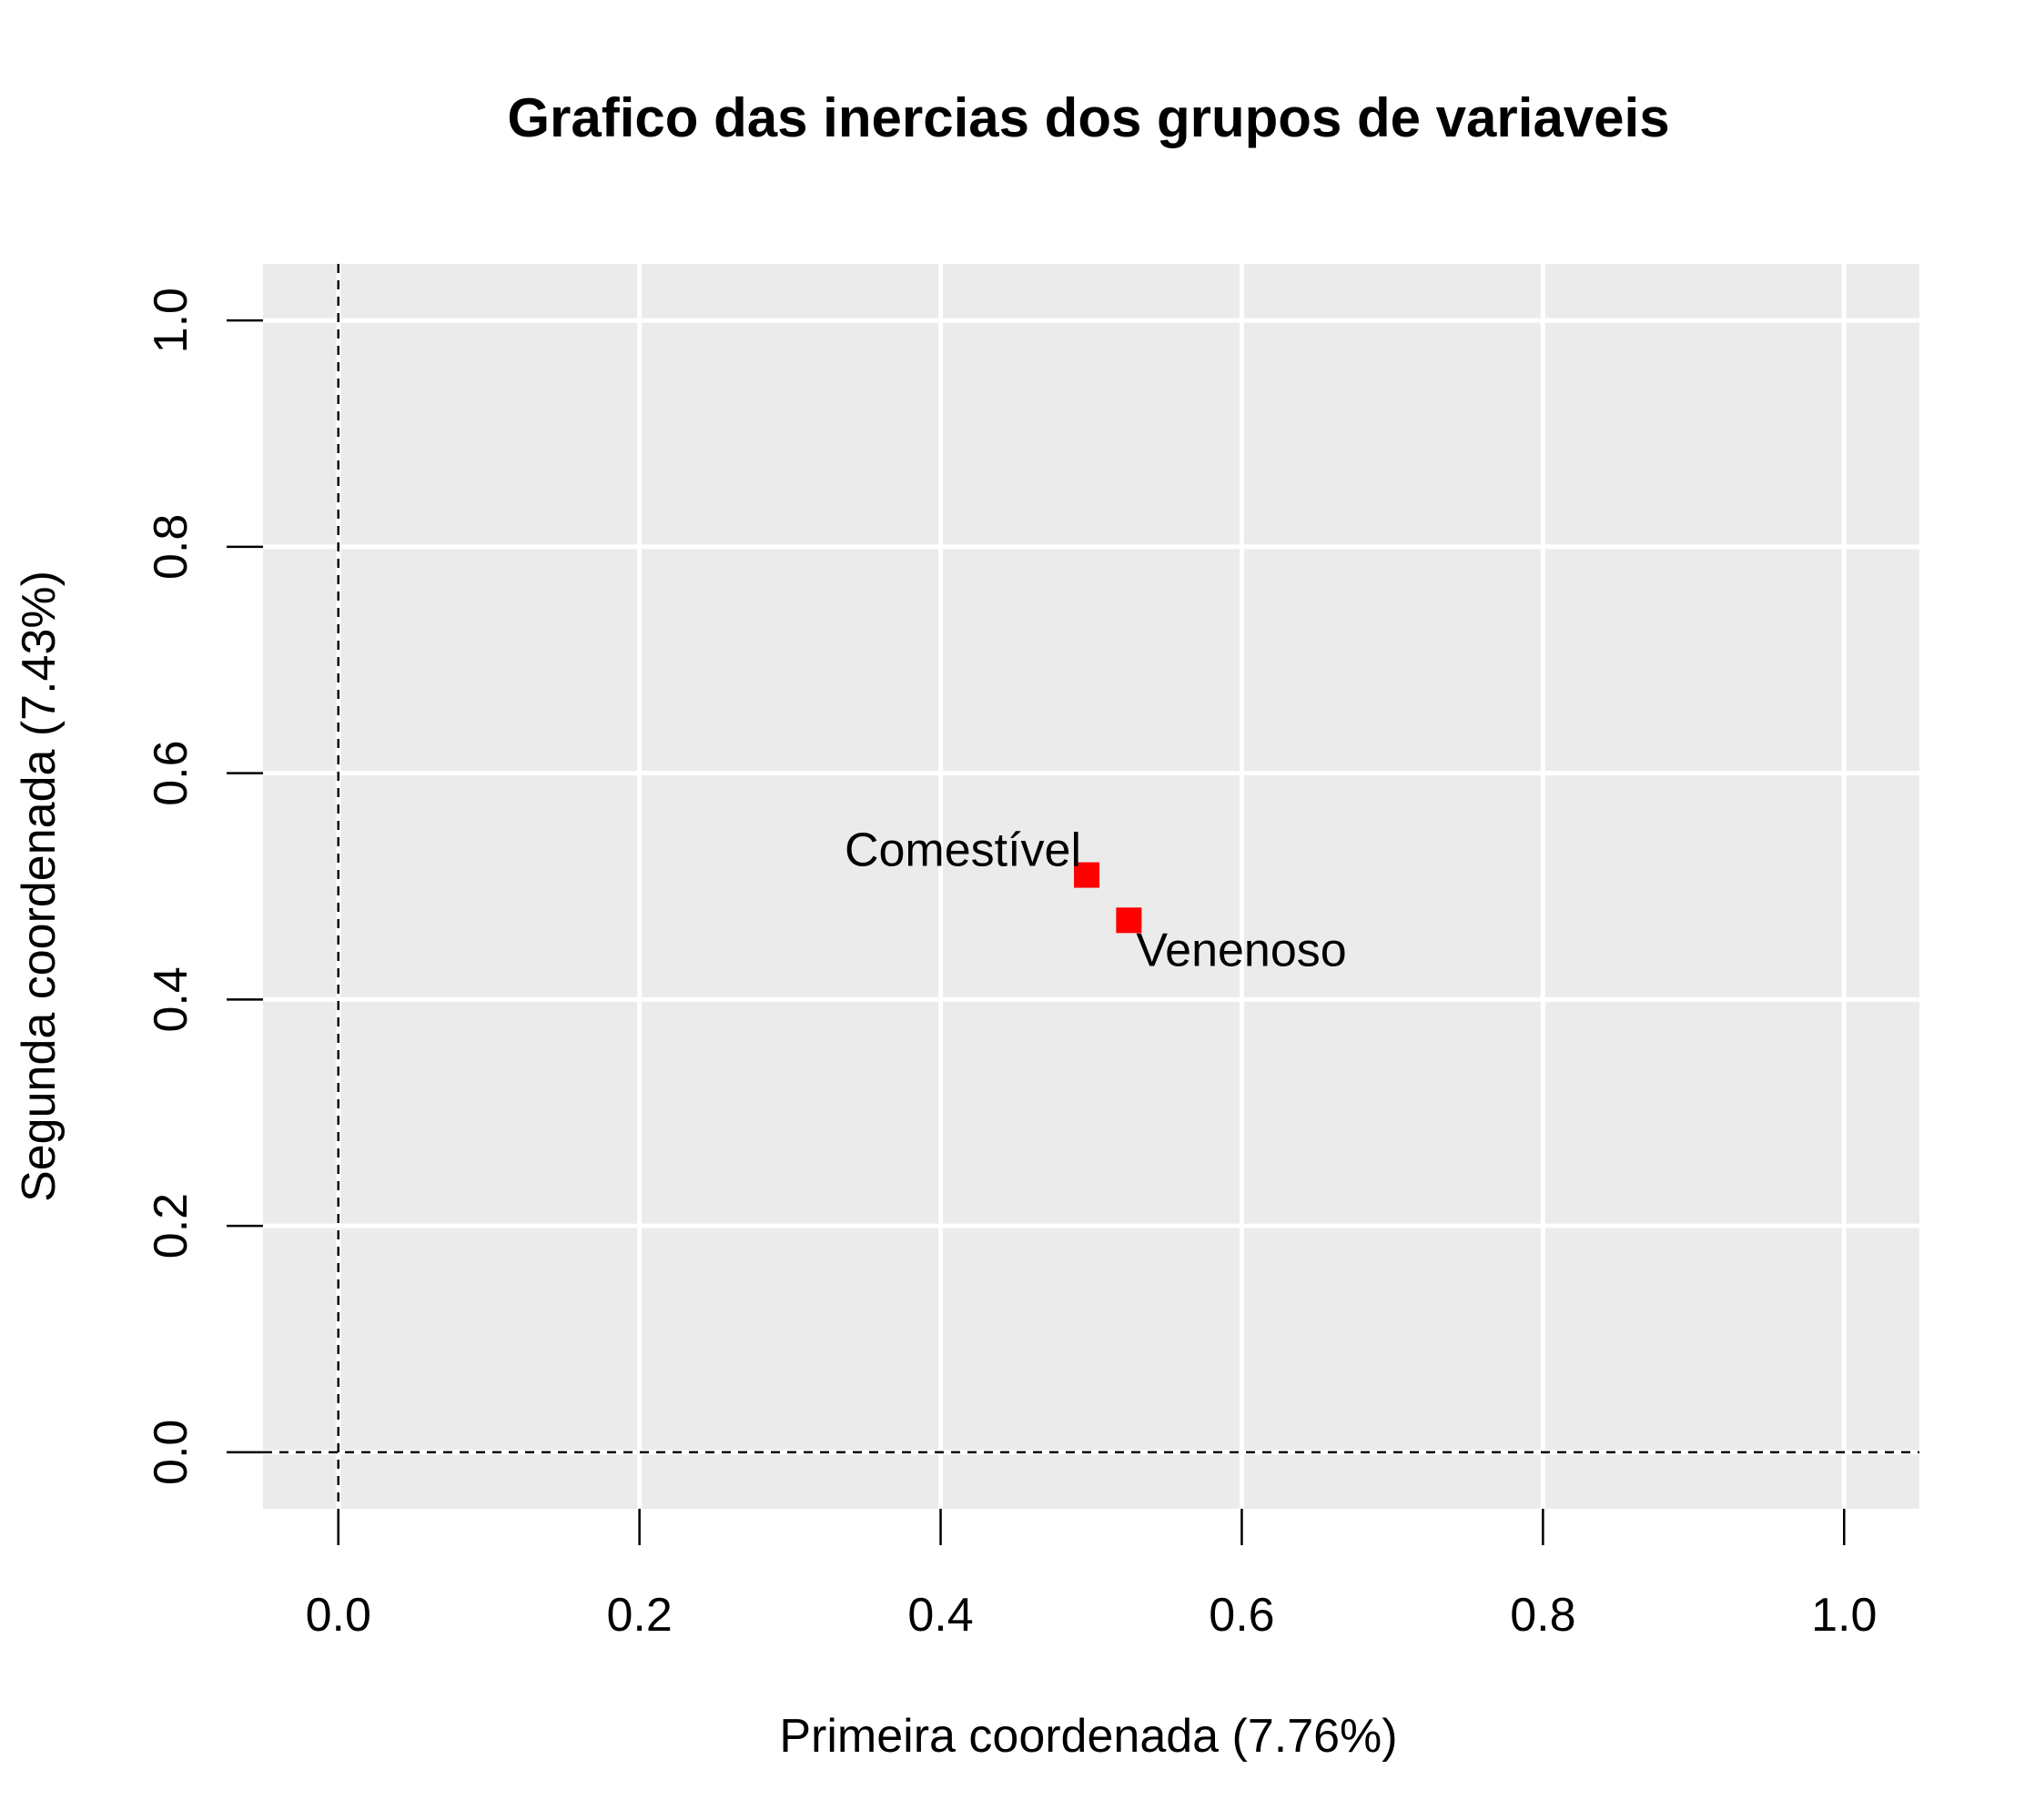 The width and height of the screenshot is (2035, 1820). I want to click on y-tick-label: 0.6, so click(171, 773).